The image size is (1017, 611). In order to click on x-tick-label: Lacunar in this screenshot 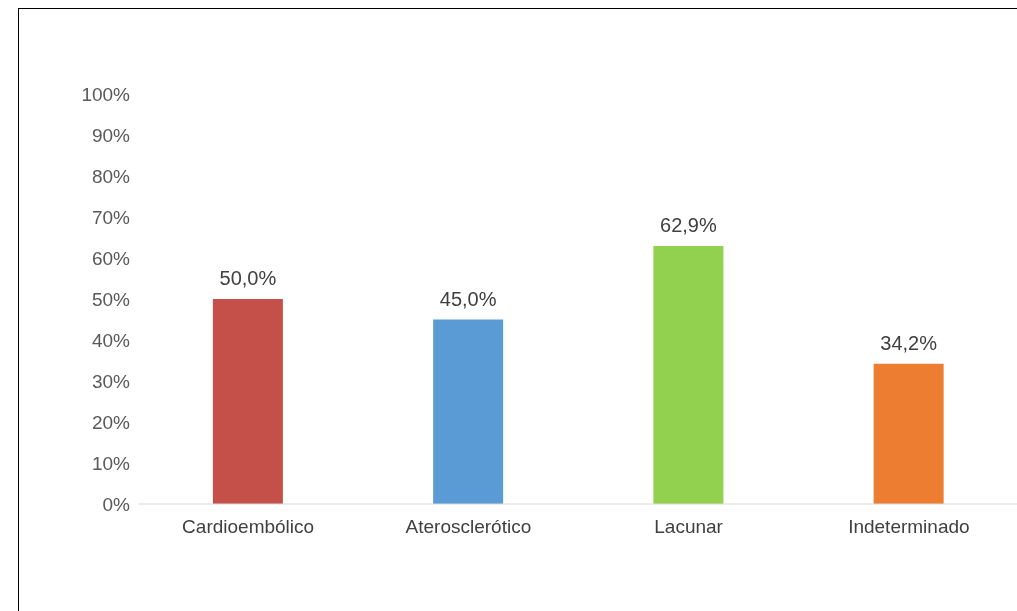, I will do `click(689, 527)`.